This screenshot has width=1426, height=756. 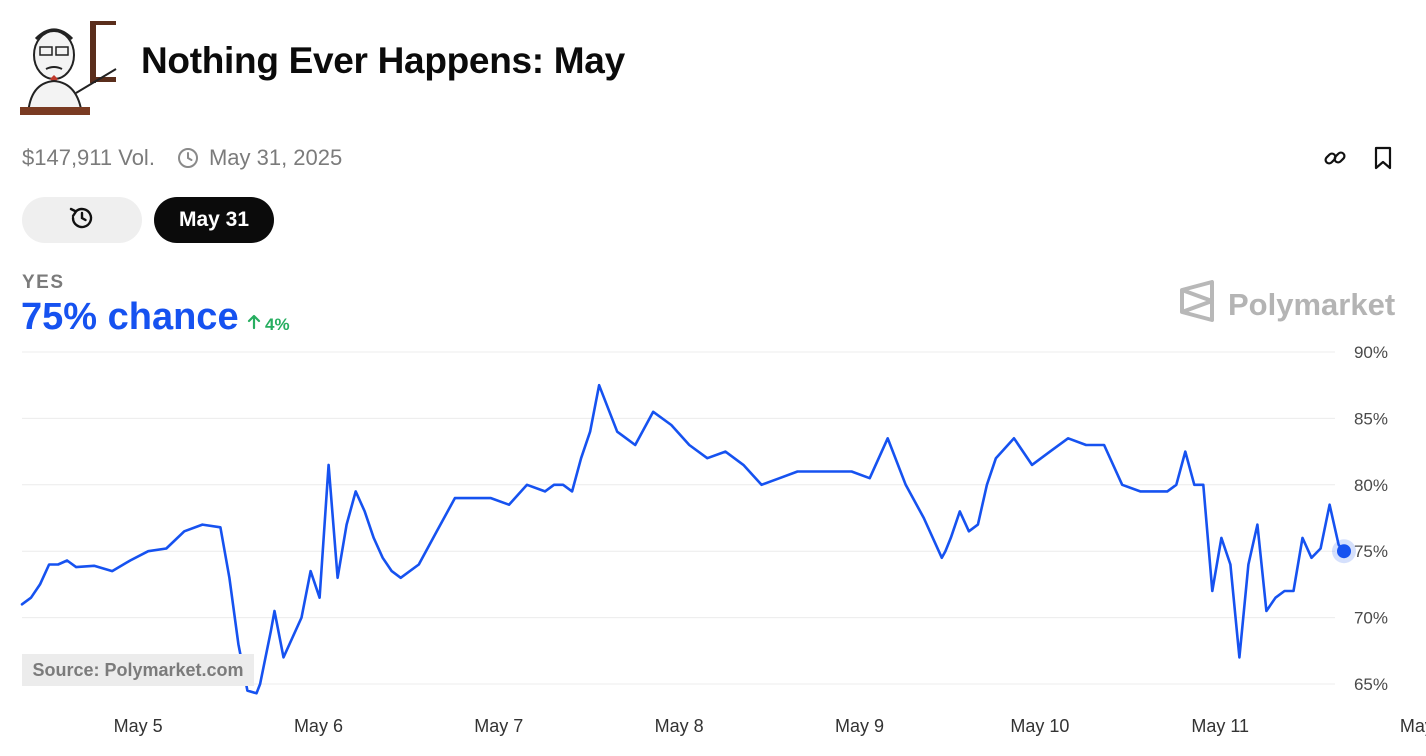 I want to click on date-filter-button: May 31, so click(x=214, y=220).